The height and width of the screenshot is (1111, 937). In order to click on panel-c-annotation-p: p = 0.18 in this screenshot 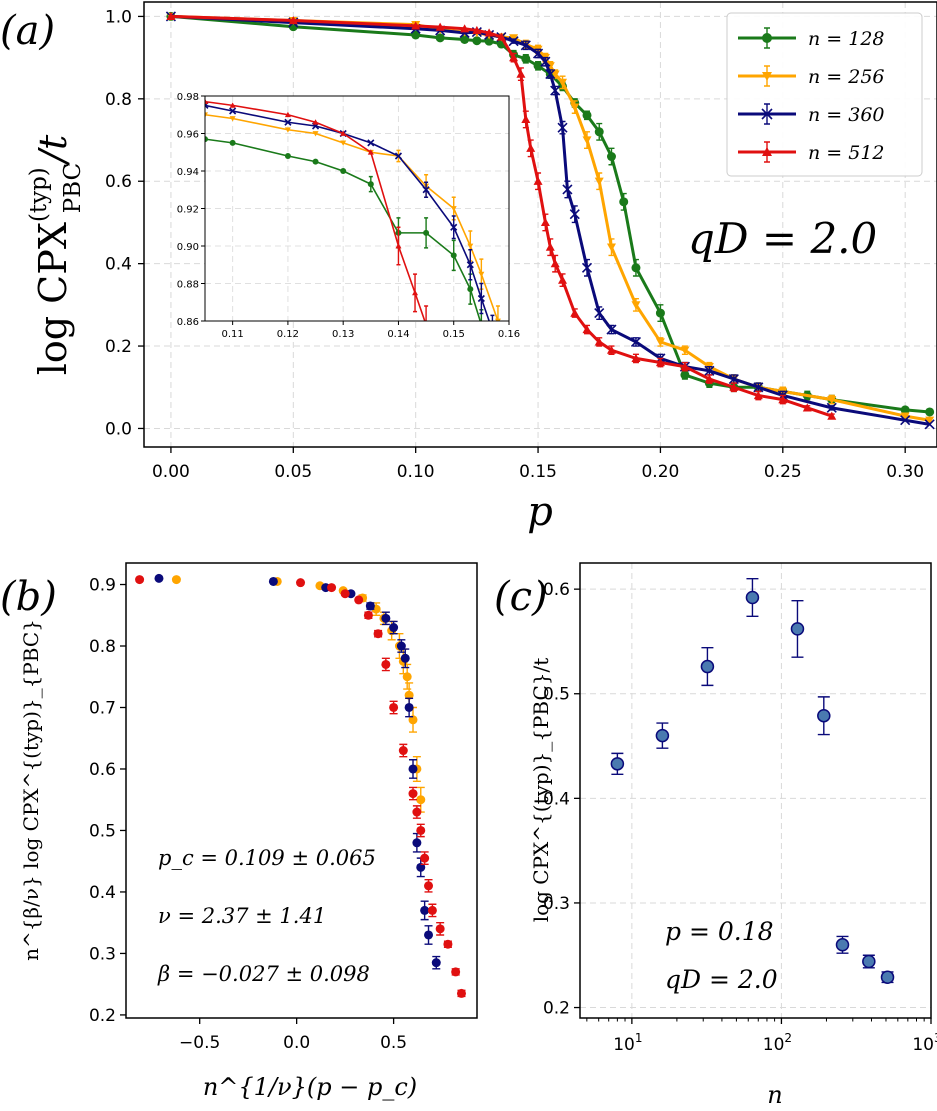, I will do `click(719, 931)`.